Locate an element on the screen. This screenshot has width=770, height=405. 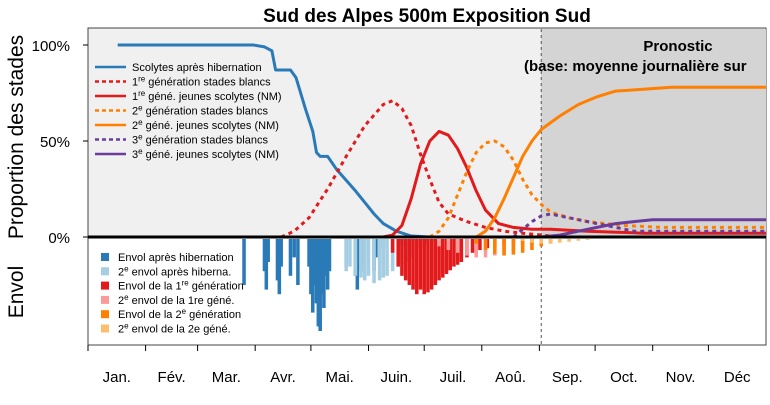
legend-label: 2e envol de la 1re géné. is located at coordinates (176, 300).